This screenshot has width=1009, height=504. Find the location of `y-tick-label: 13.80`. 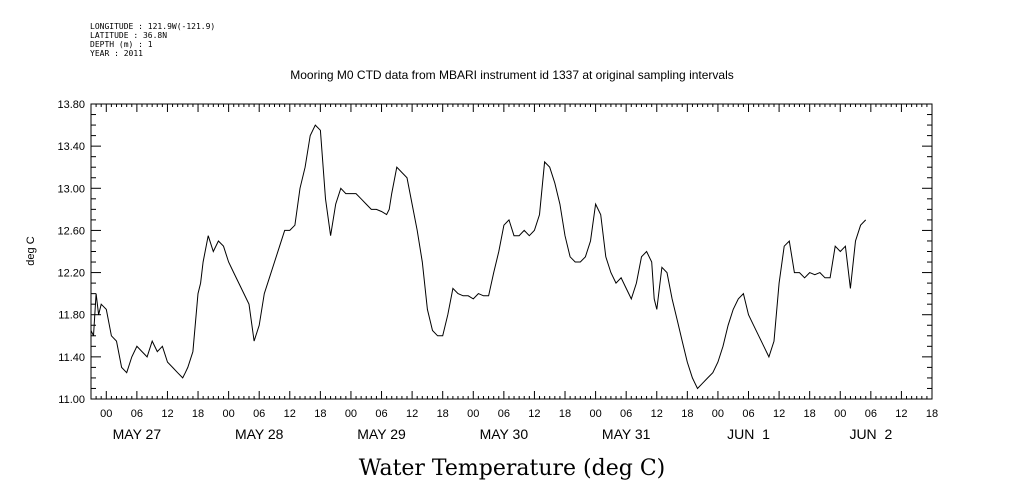

y-tick-label: 13.80 is located at coordinates (71, 105).